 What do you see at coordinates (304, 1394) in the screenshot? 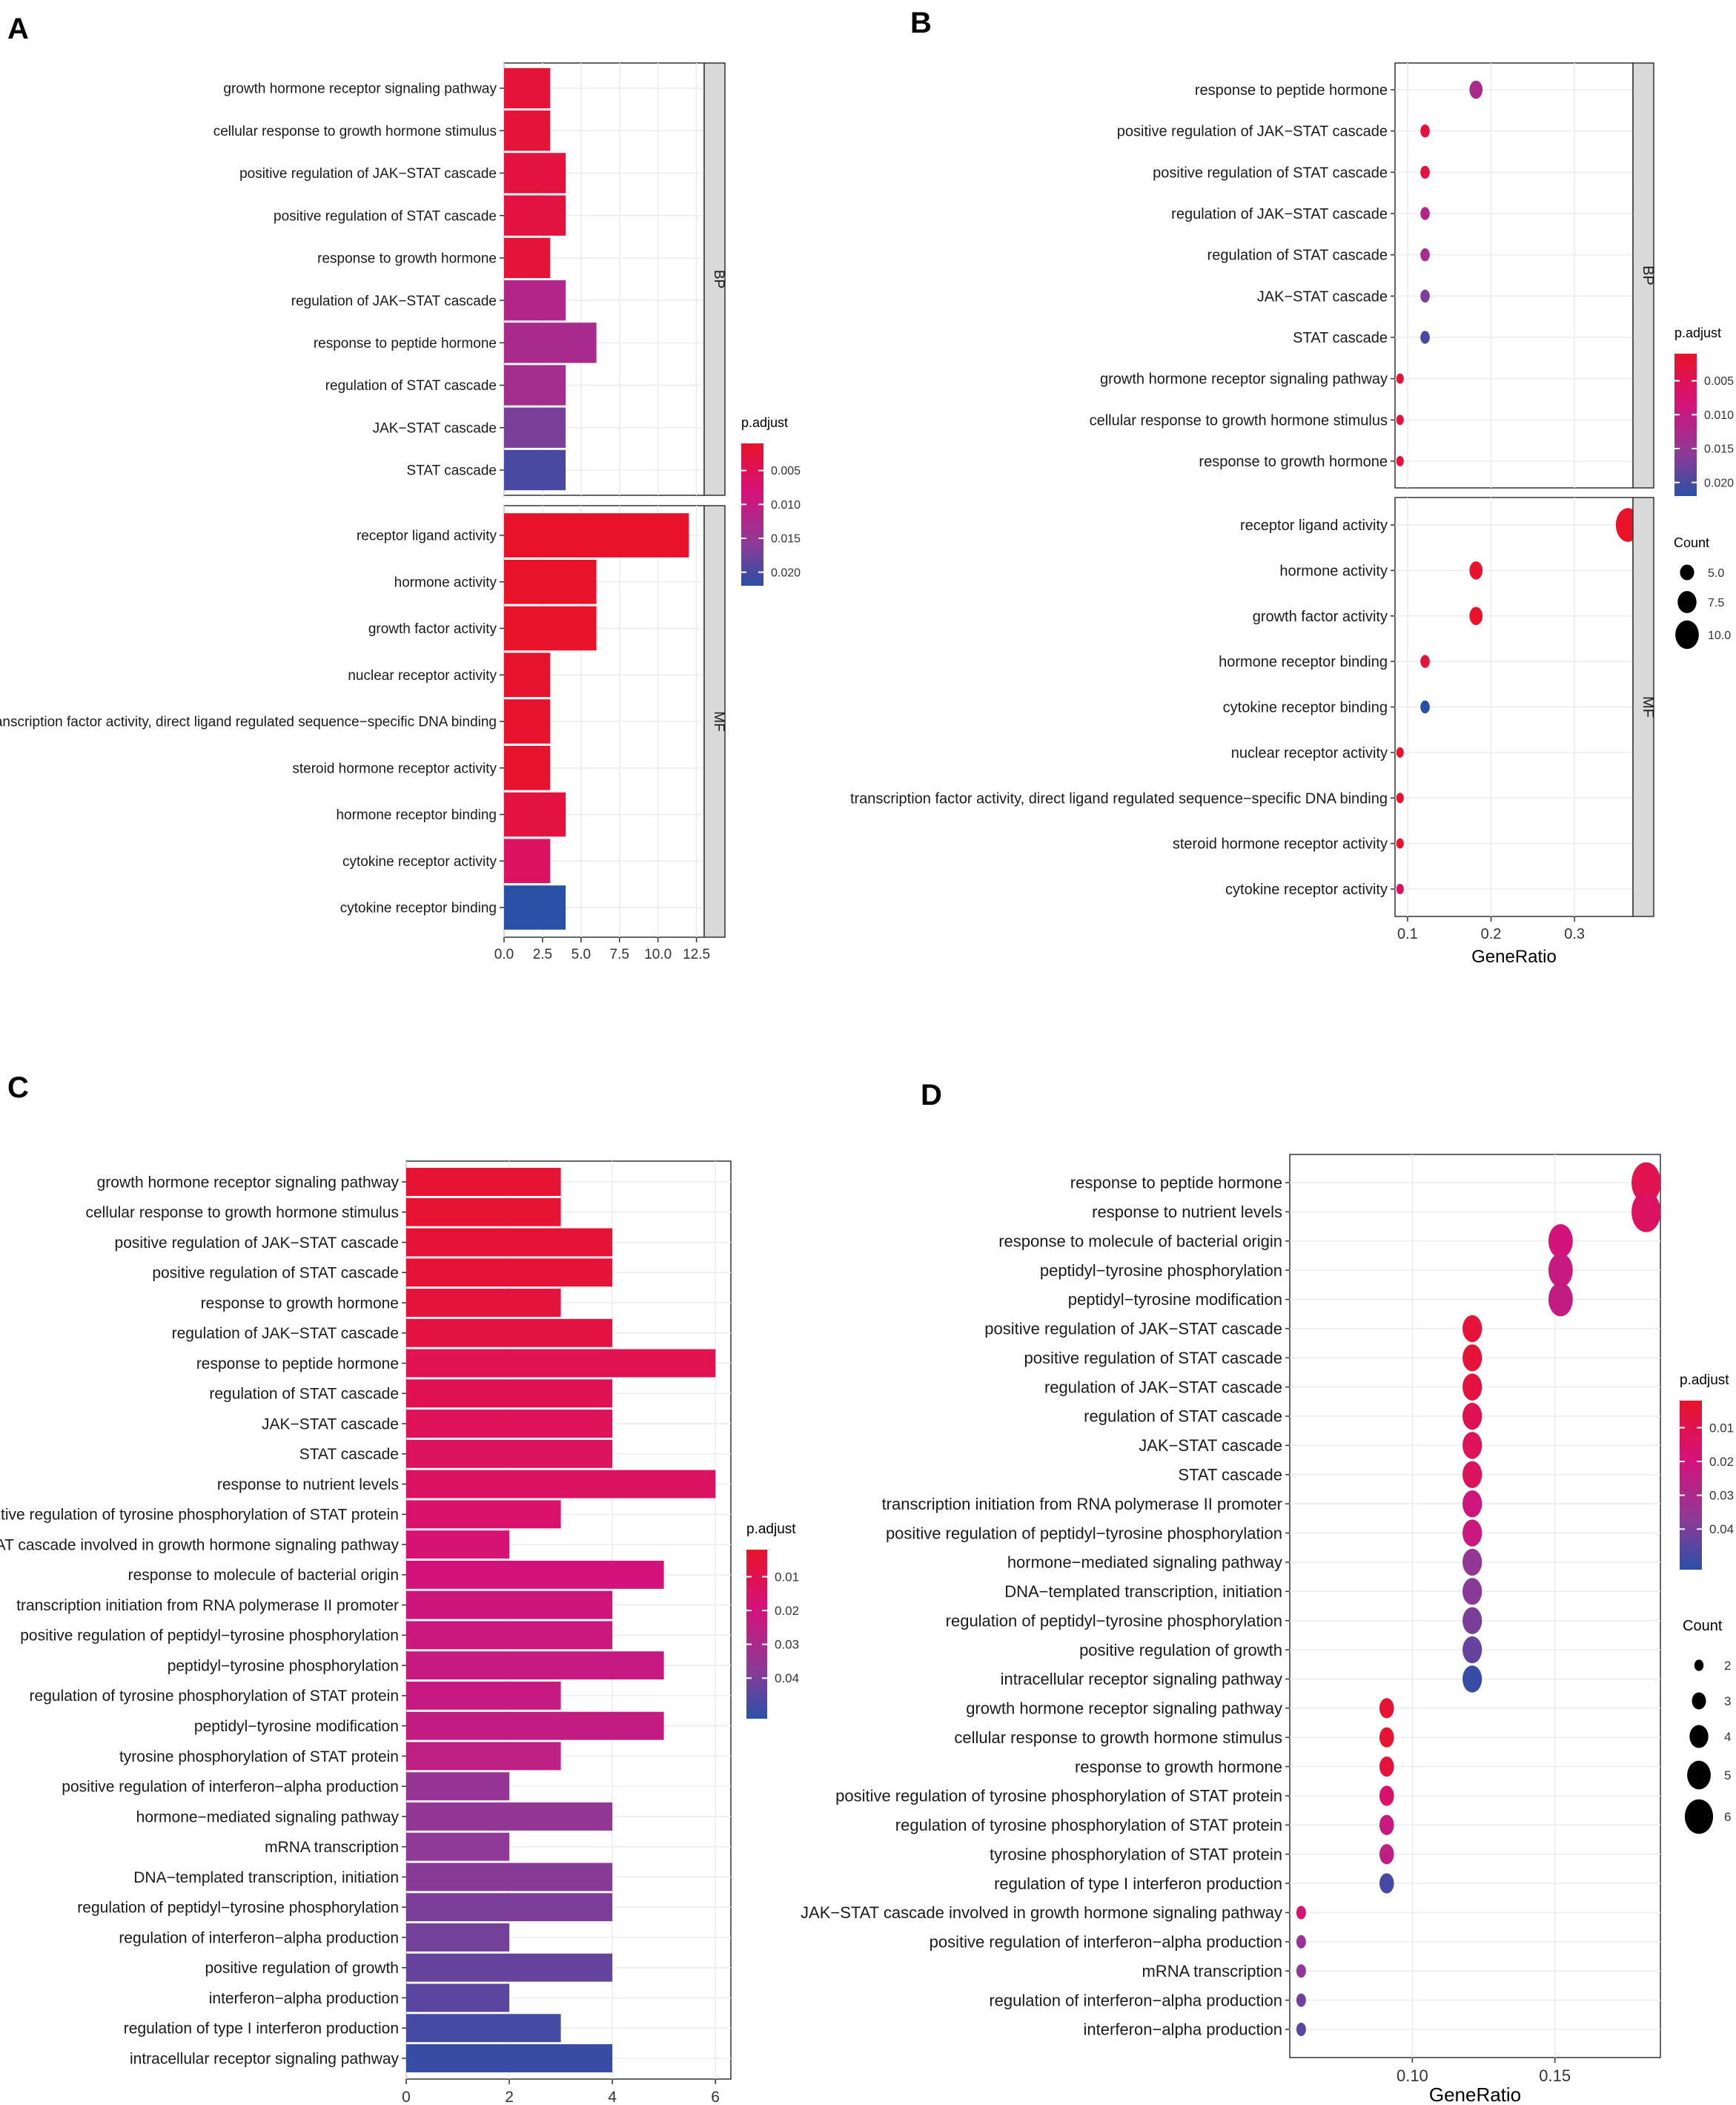
I see `y-tick-label: regulation of STAT cascade` at bounding box center [304, 1394].